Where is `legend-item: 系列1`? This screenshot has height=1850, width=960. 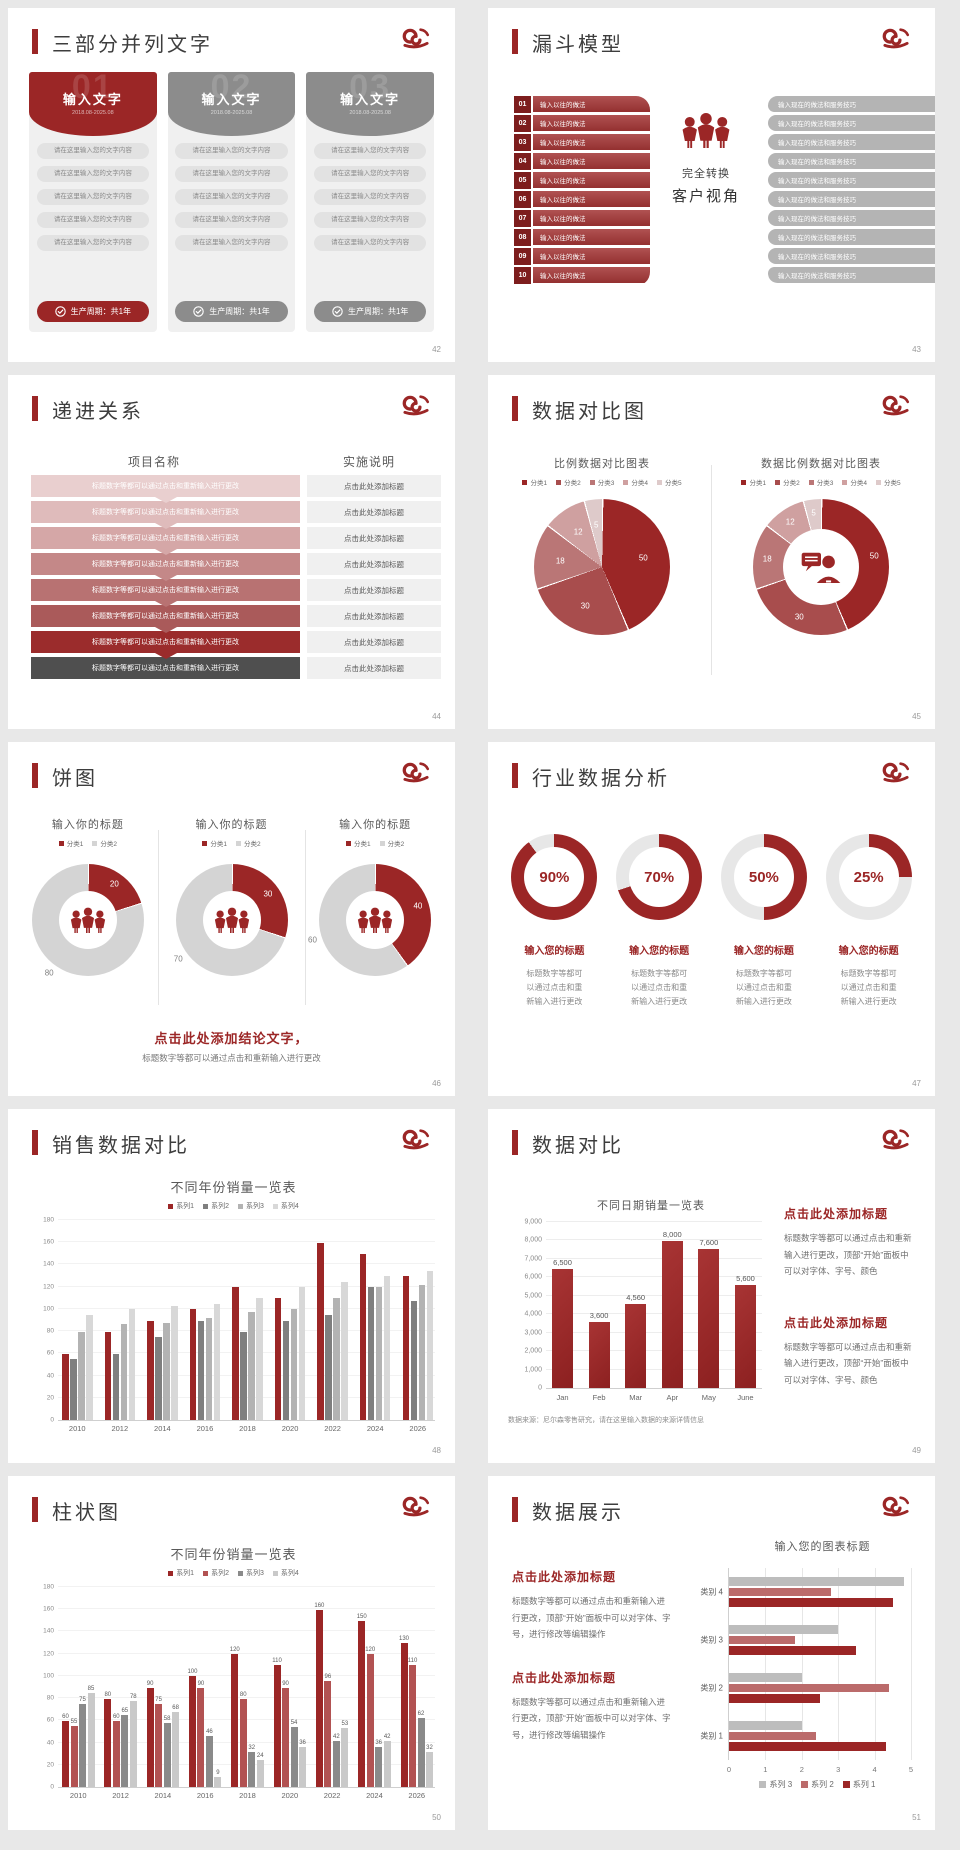 legend-item: 系列1 is located at coordinates (181, 1573).